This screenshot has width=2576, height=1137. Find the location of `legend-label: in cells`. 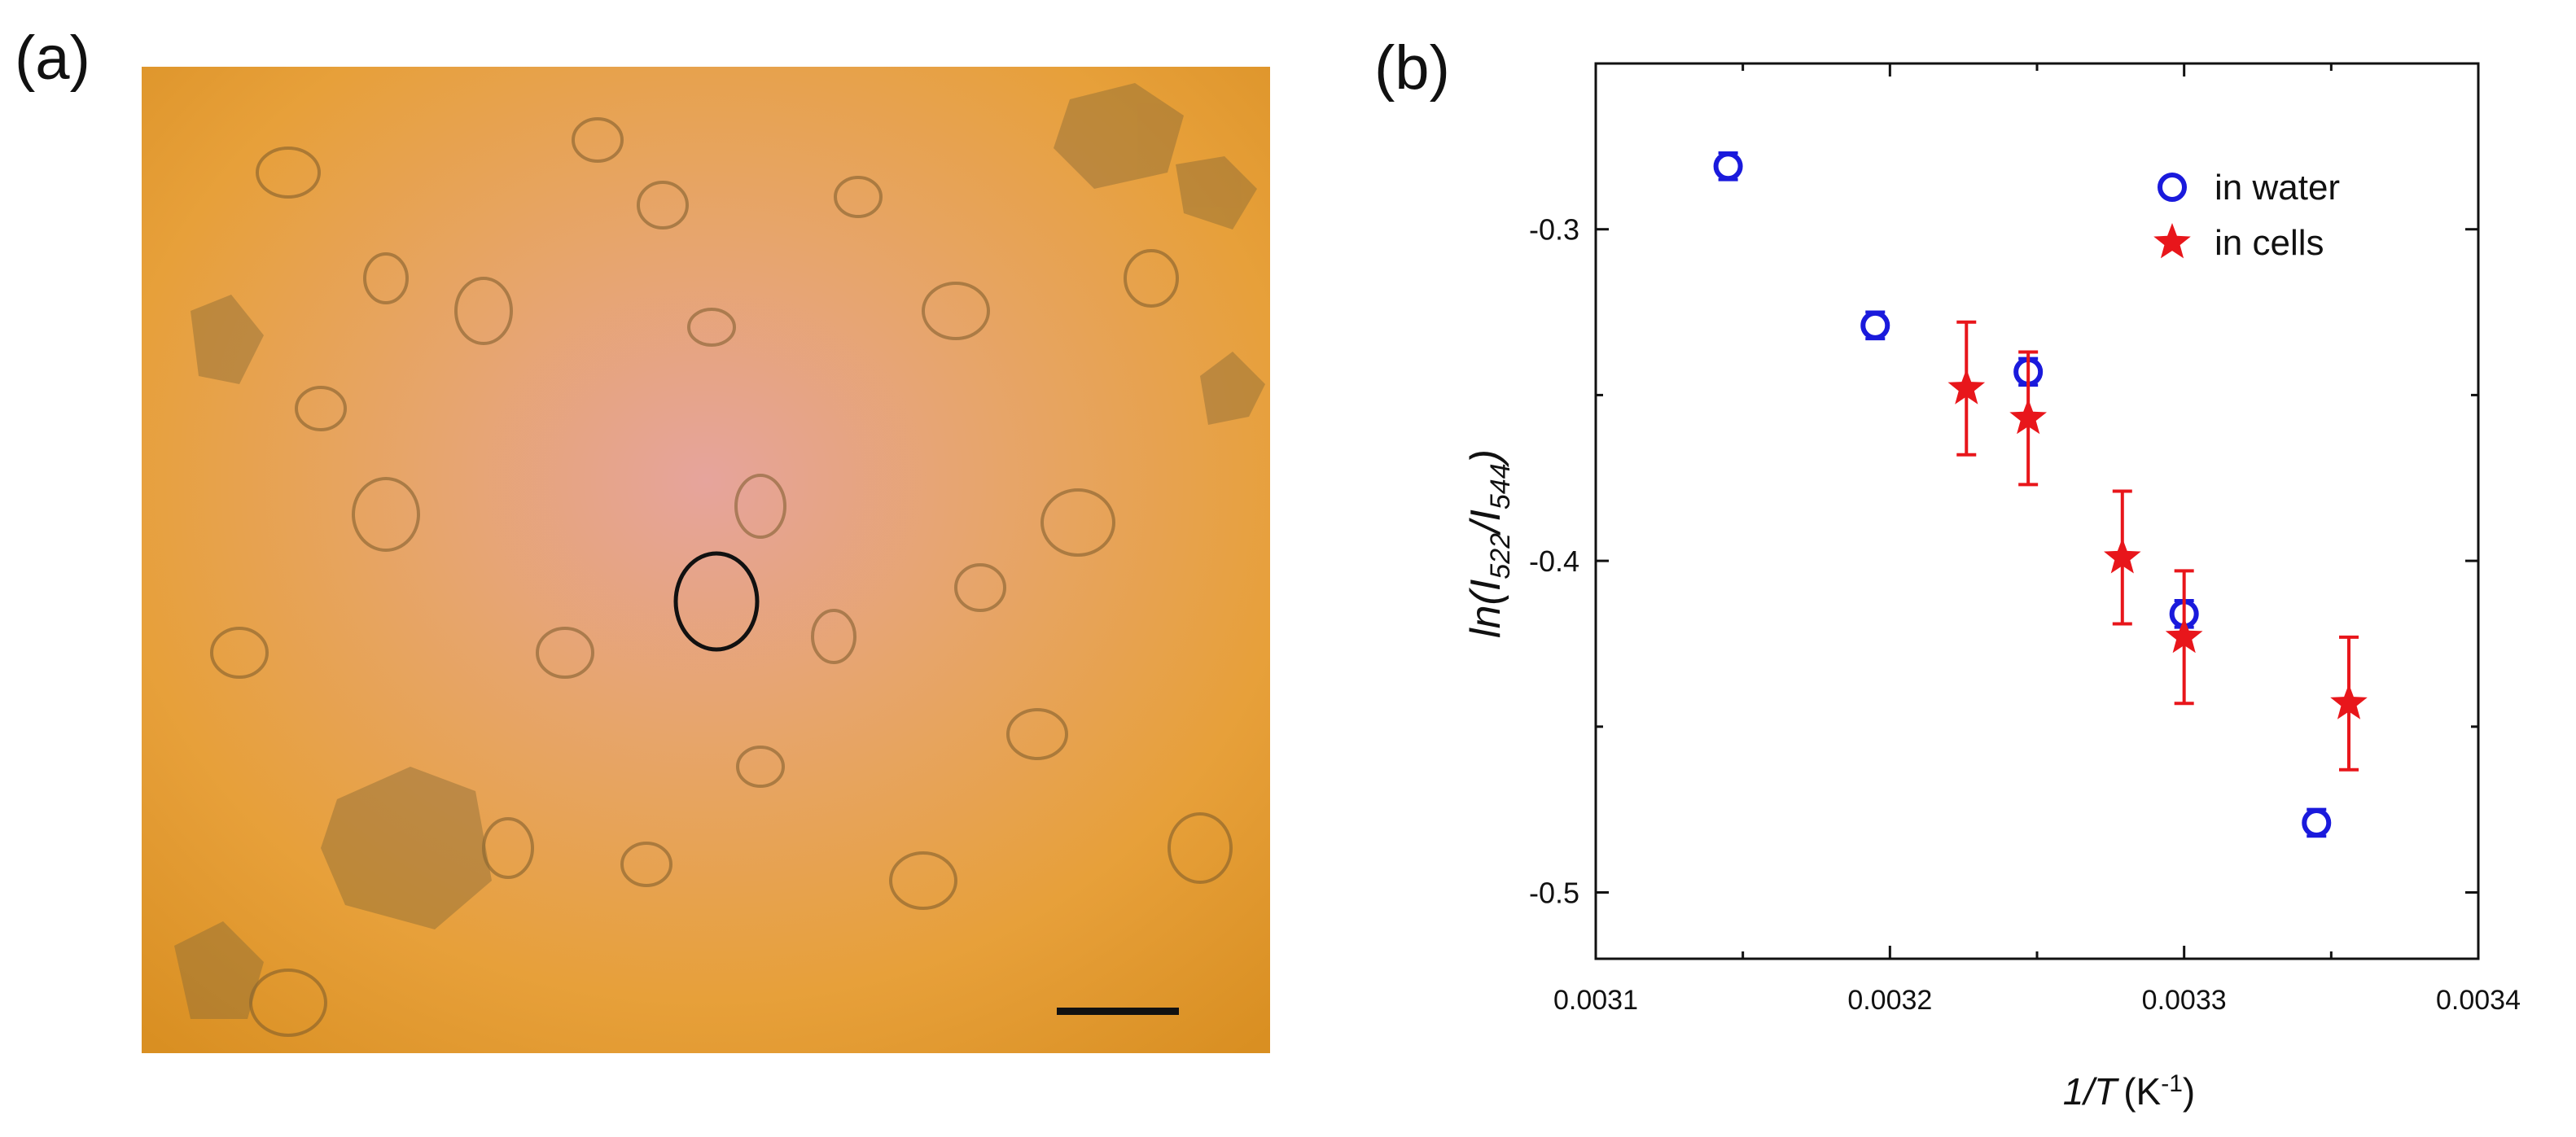

legend-label: in cells is located at coordinates (2269, 243).